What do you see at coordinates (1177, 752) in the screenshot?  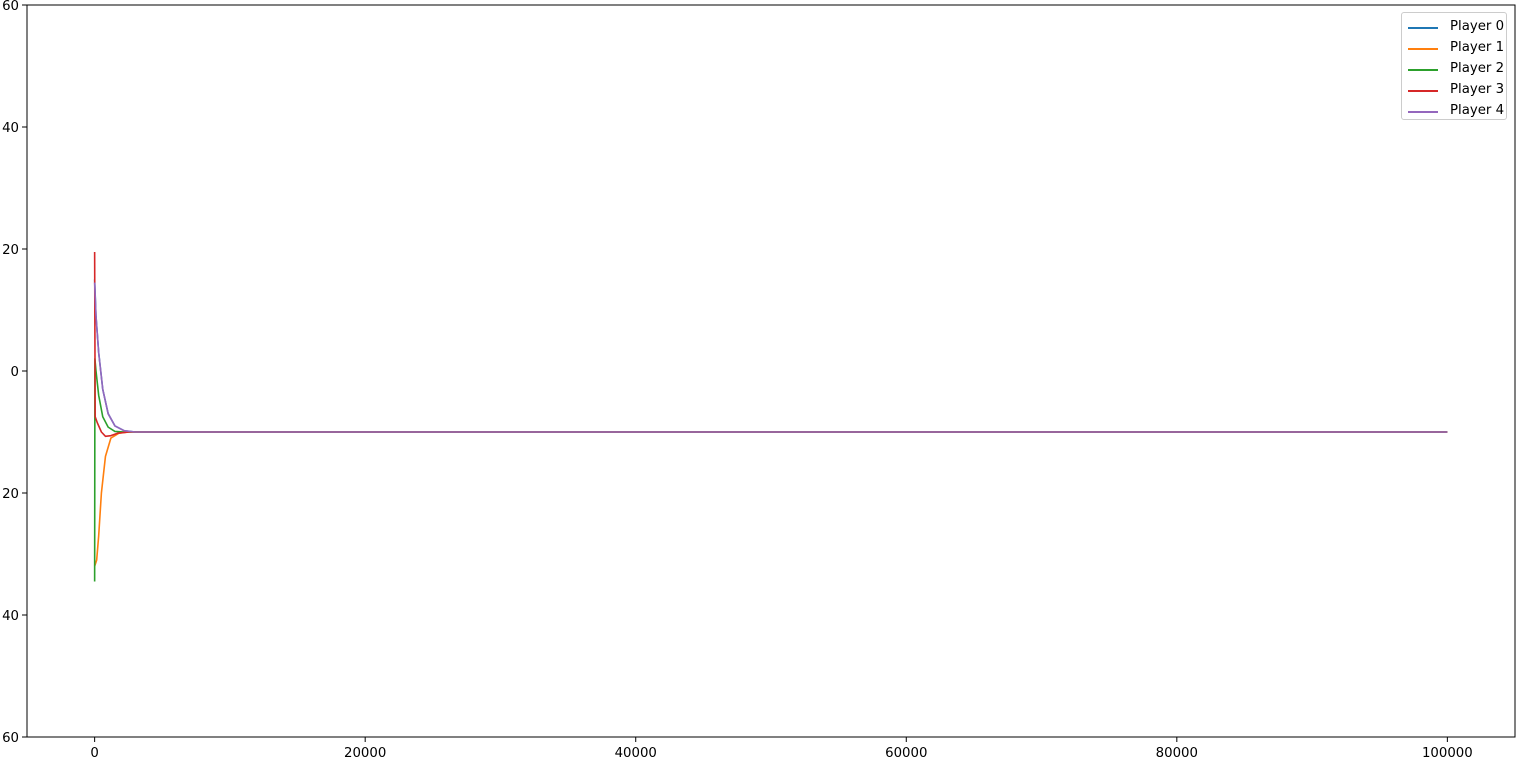 I see `x-tick-label: 80000` at bounding box center [1177, 752].